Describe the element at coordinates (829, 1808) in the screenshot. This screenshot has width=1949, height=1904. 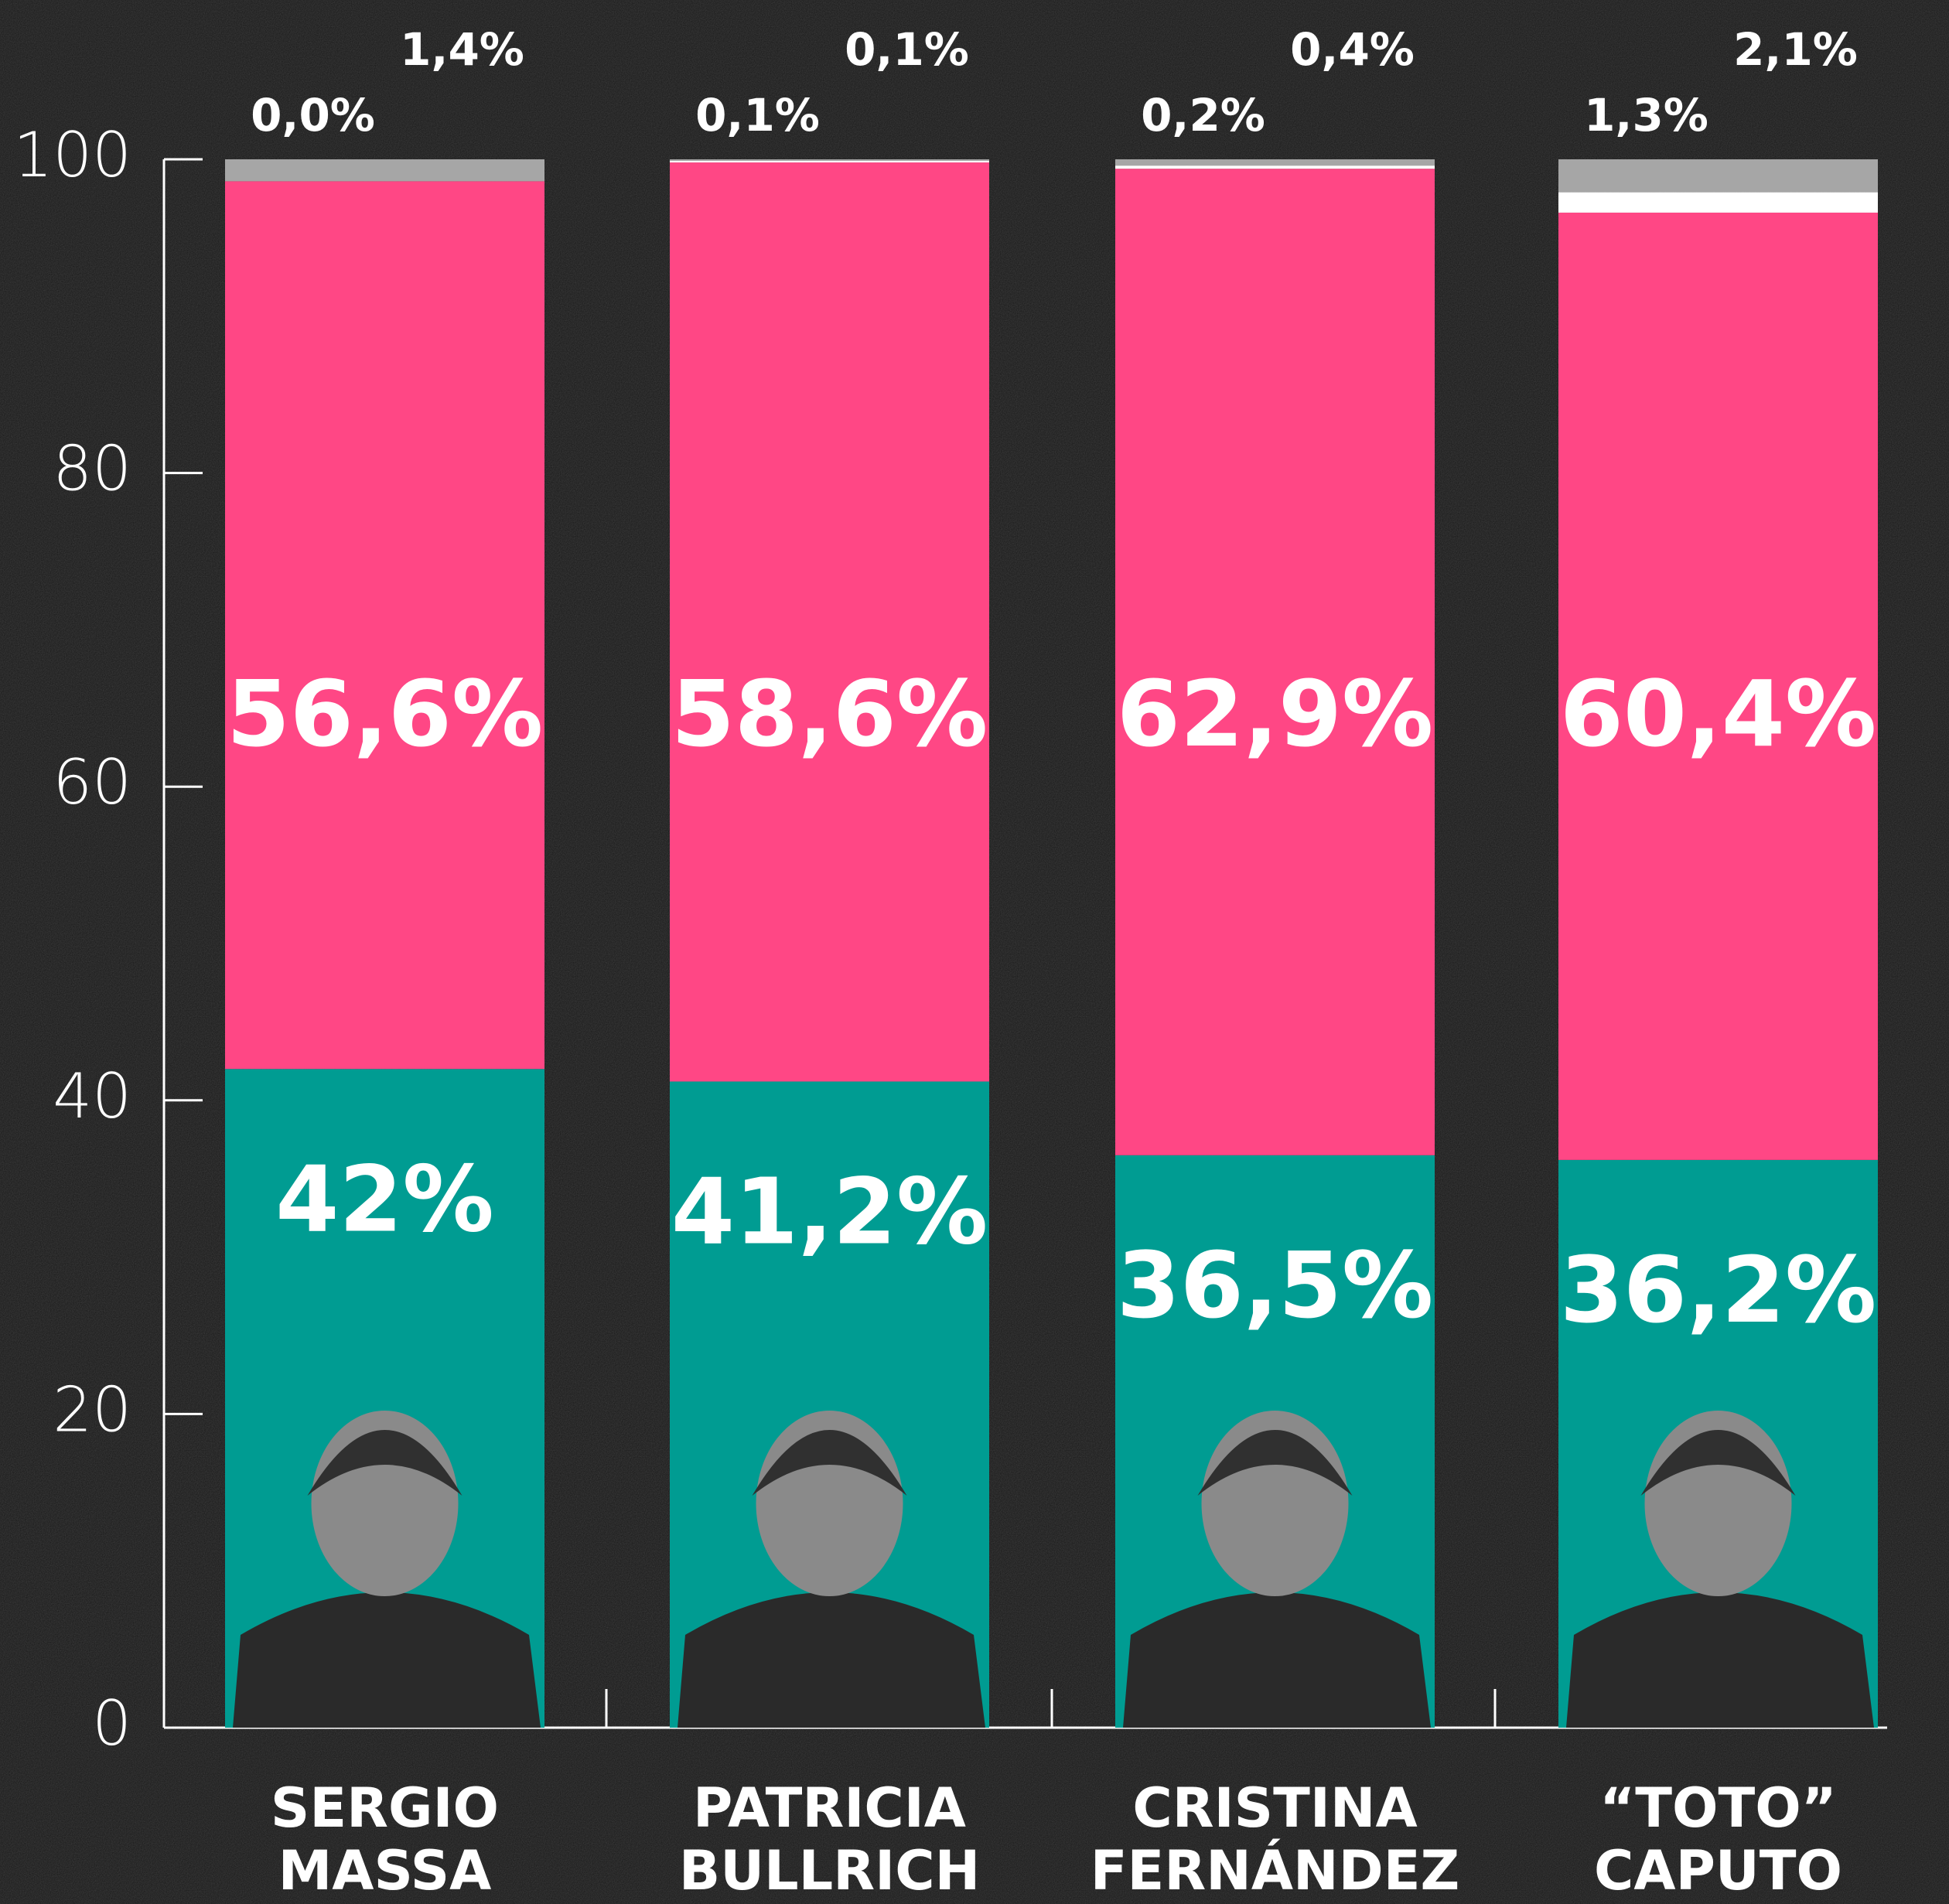
I see `x-tick-label: PATRICIA` at that location.